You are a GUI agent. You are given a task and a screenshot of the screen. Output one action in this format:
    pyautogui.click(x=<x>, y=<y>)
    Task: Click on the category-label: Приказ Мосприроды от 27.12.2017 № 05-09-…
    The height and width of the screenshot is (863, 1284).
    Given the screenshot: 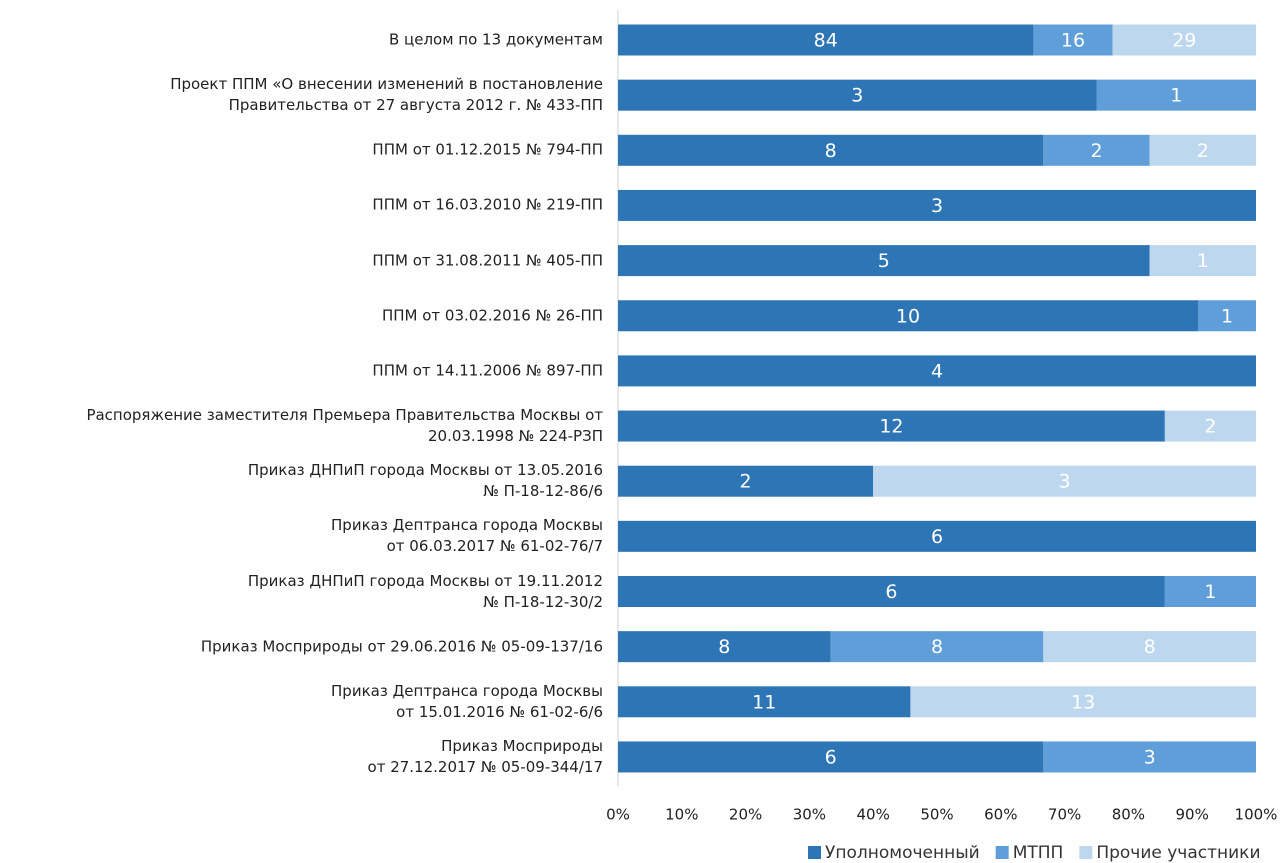 What is the action you would take?
    pyautogui.click(x=485, y=756)
    